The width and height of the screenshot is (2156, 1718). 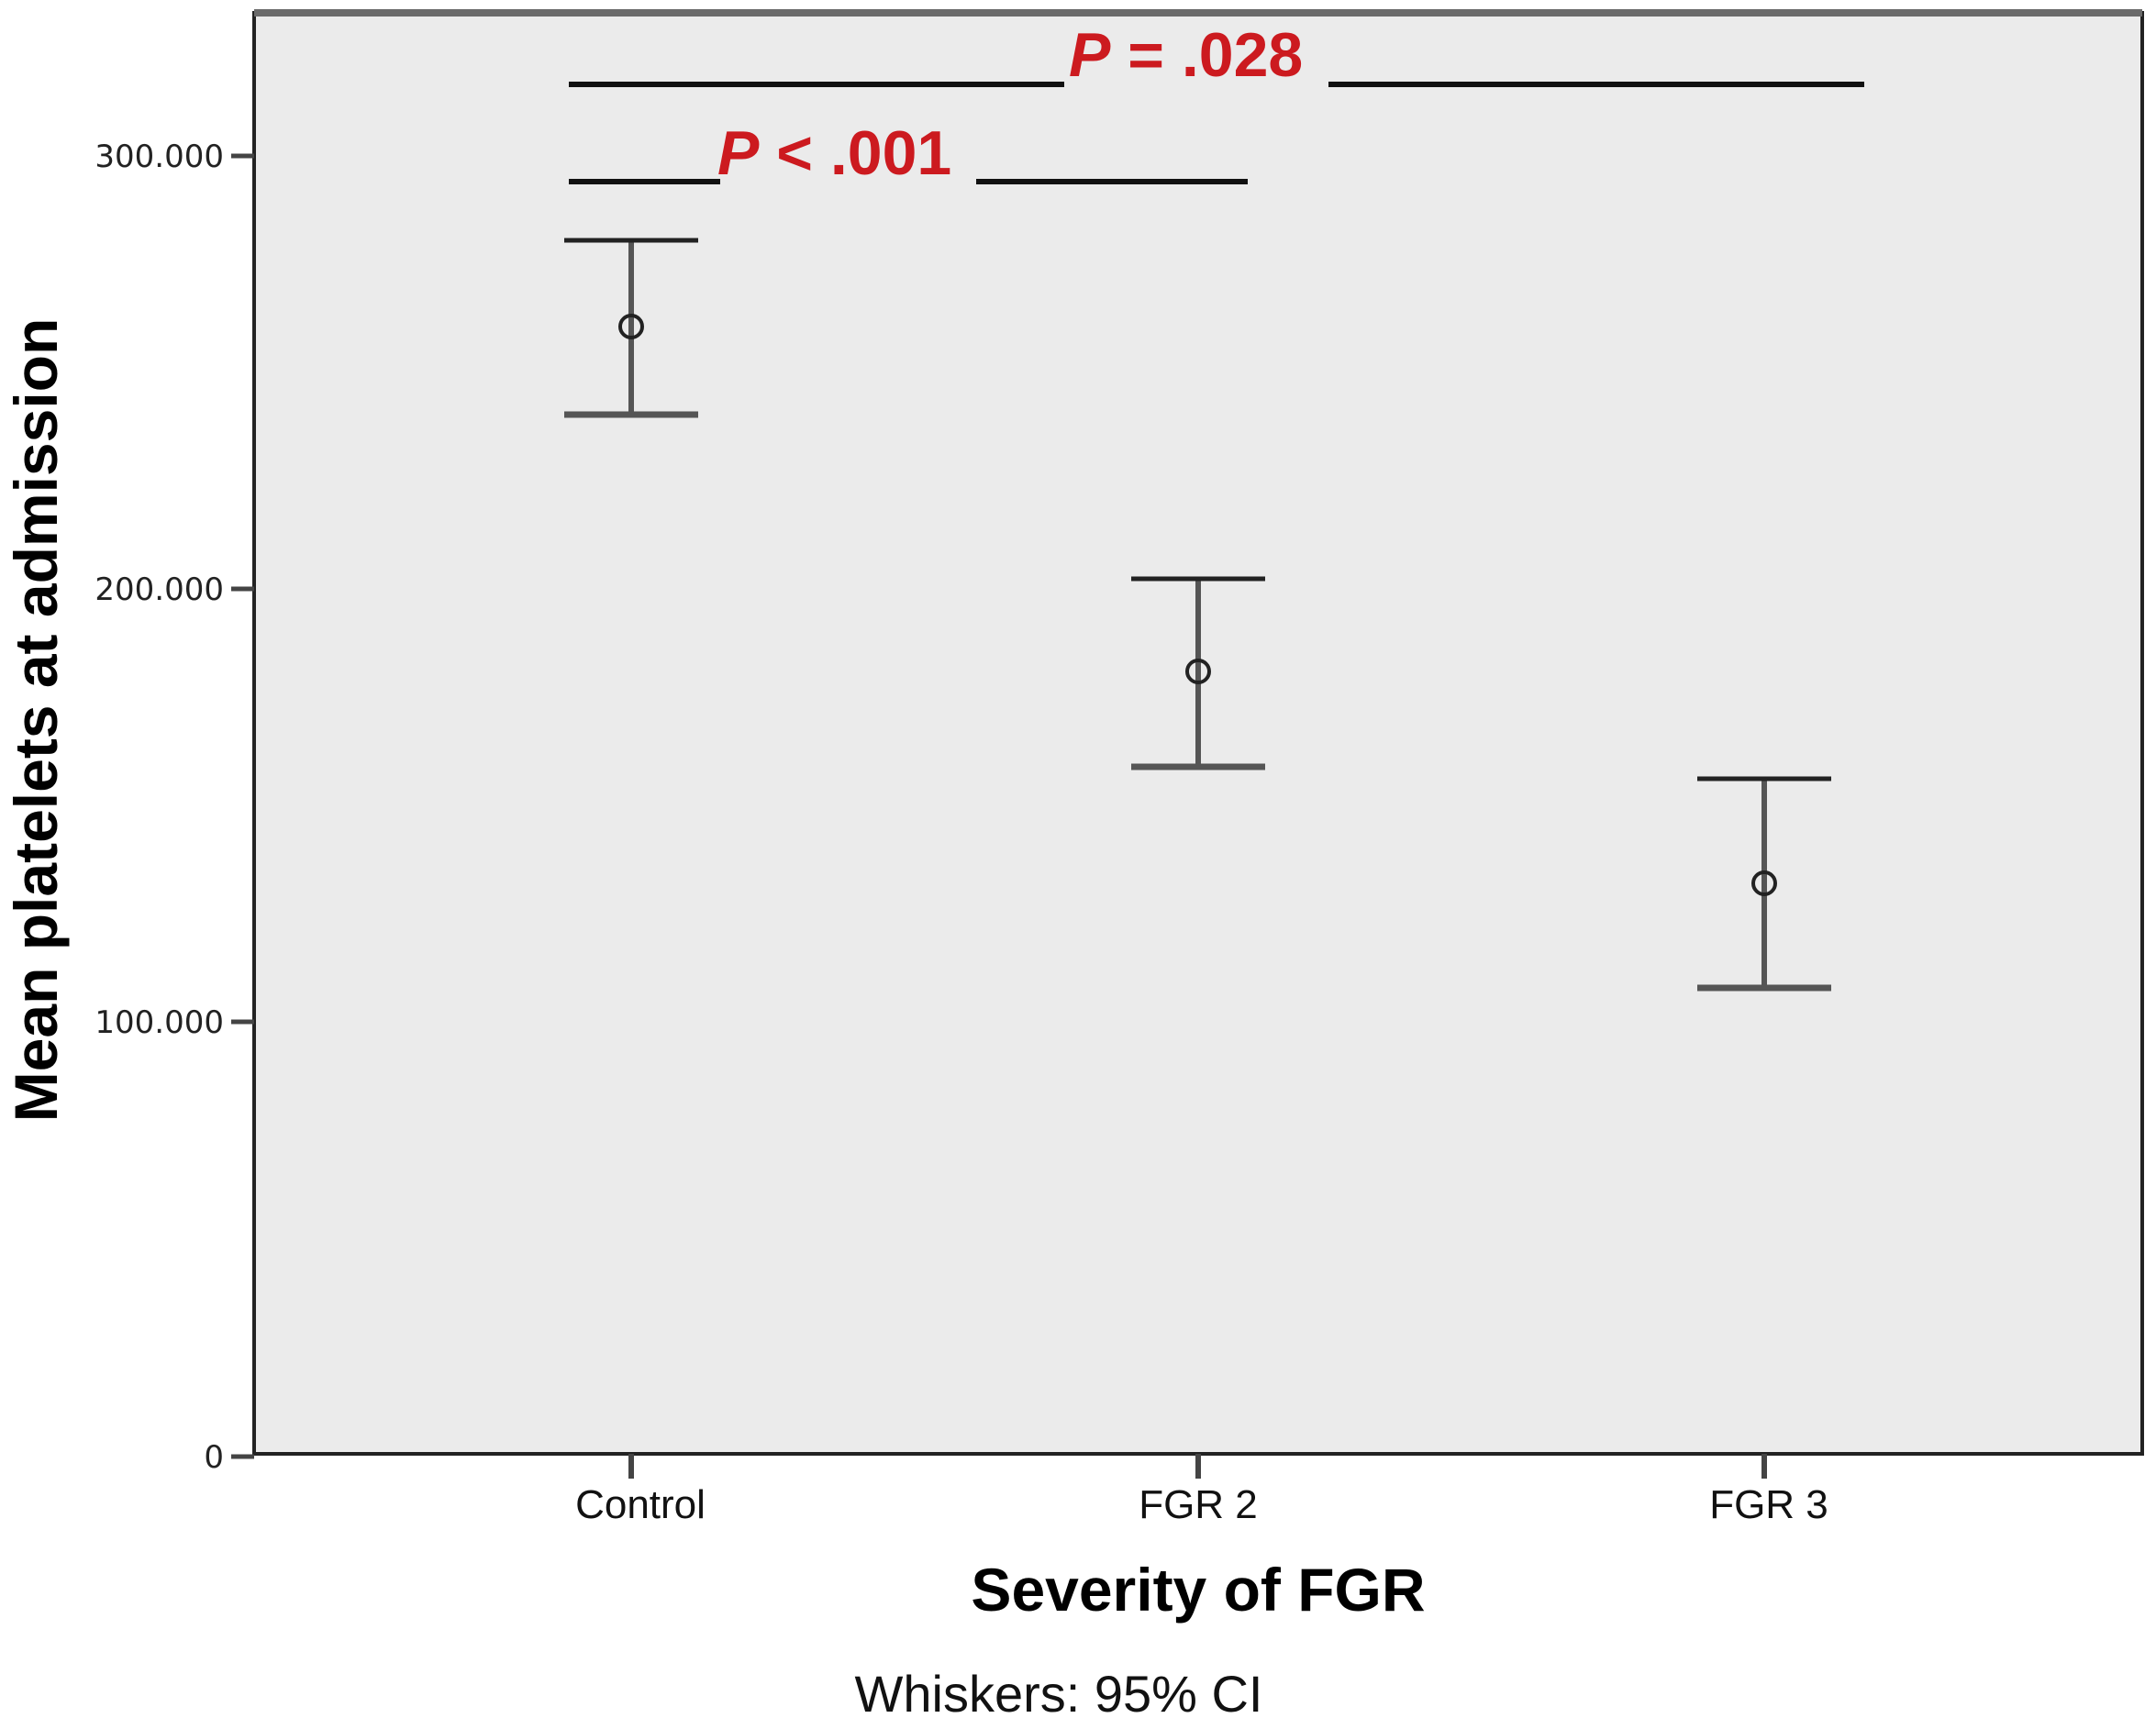 I want to click on p-value-label: P < .001, so click(x=834, y=153).